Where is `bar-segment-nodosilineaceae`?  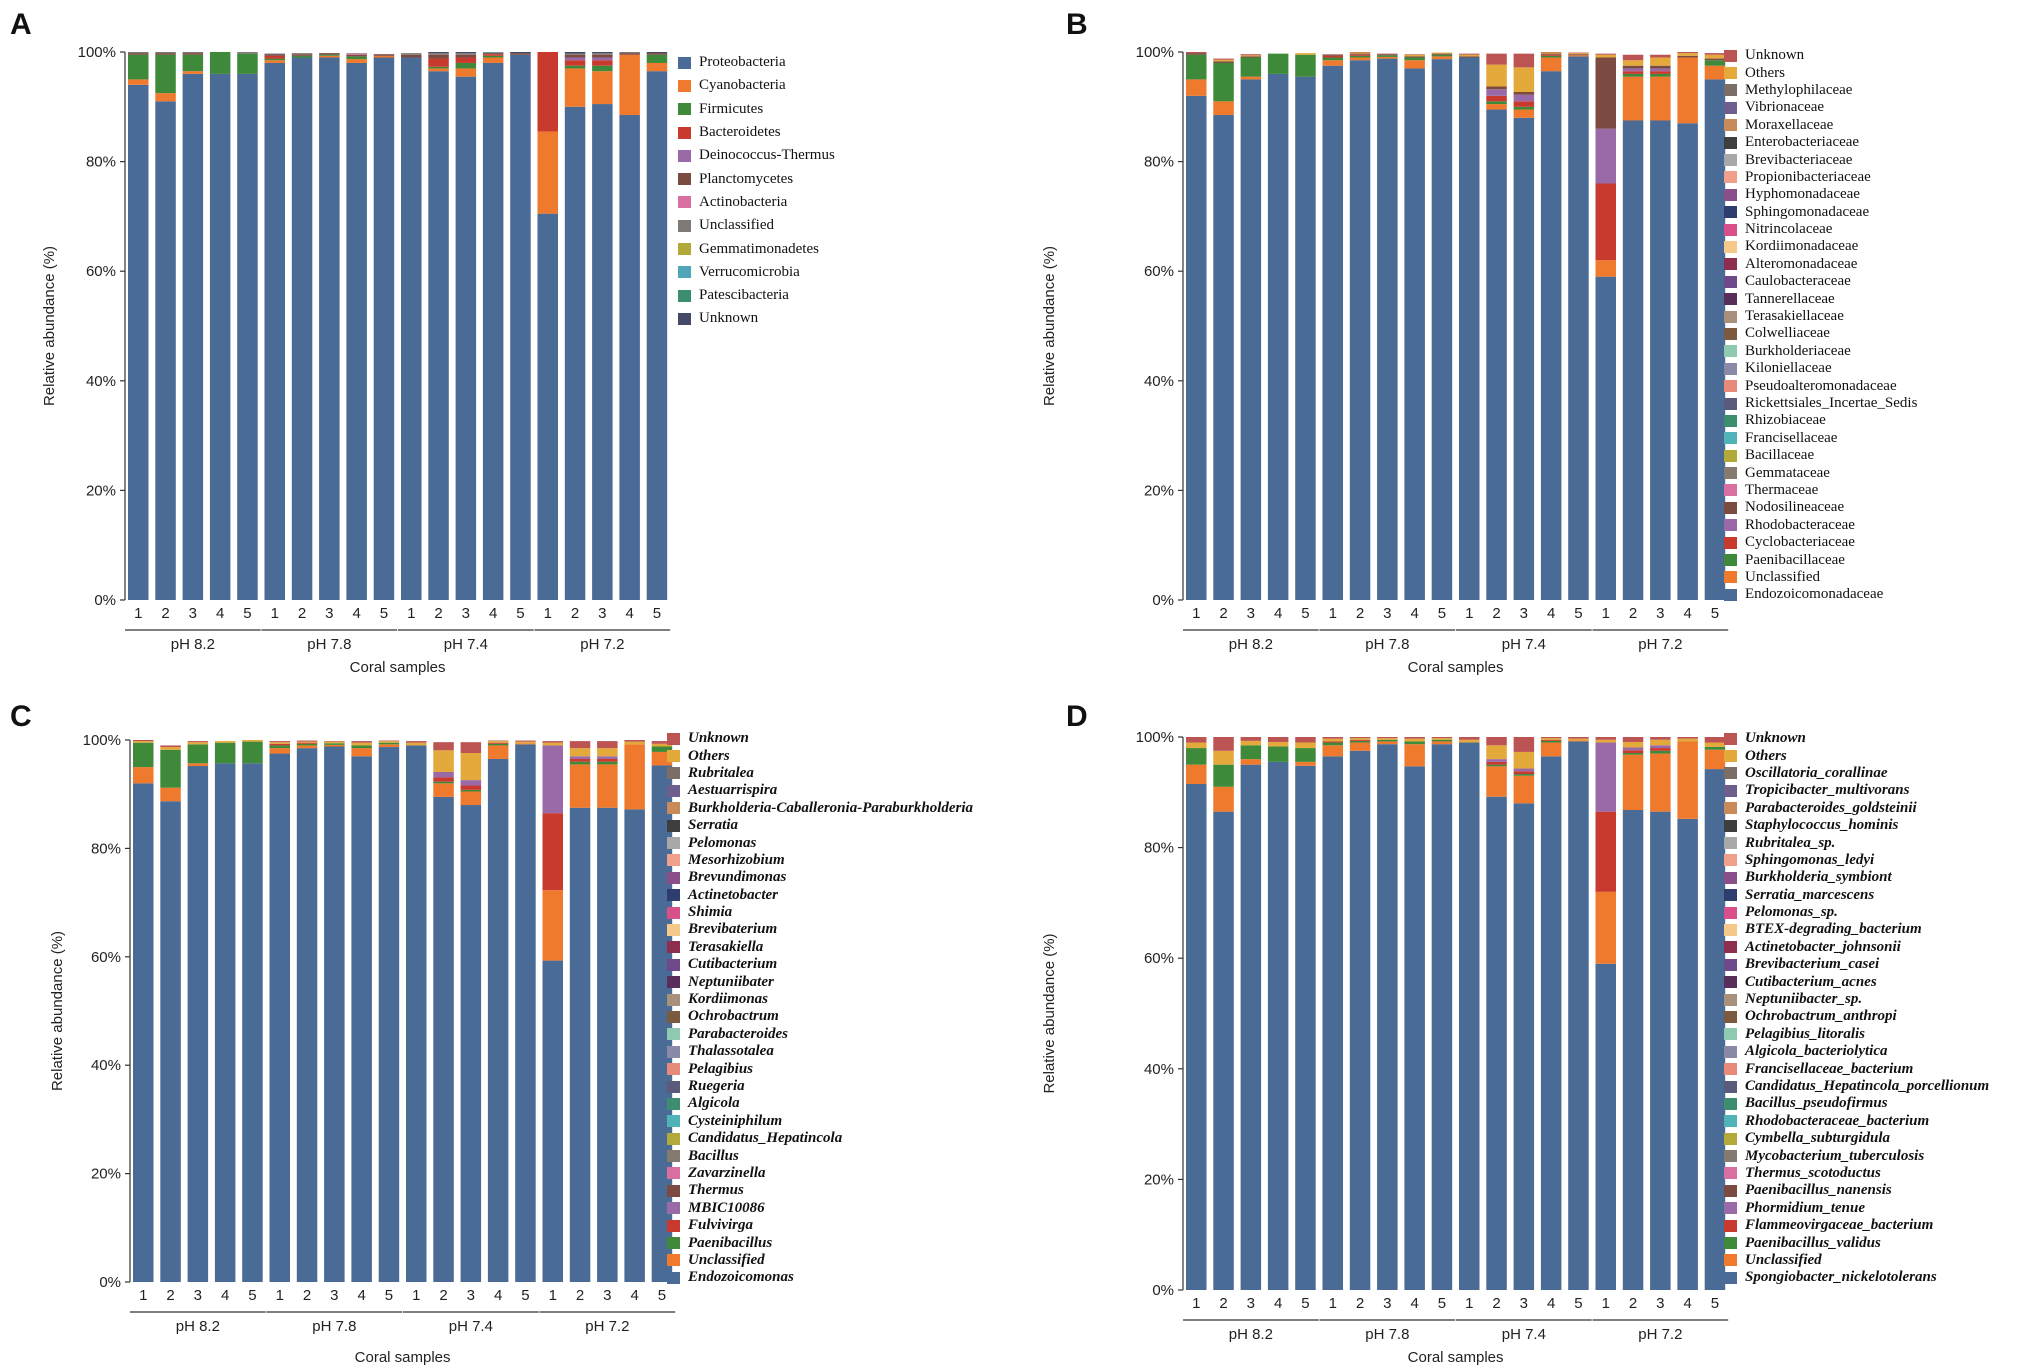
bar-segment-nodosilineaceae is located at coordinates (1715, 59).